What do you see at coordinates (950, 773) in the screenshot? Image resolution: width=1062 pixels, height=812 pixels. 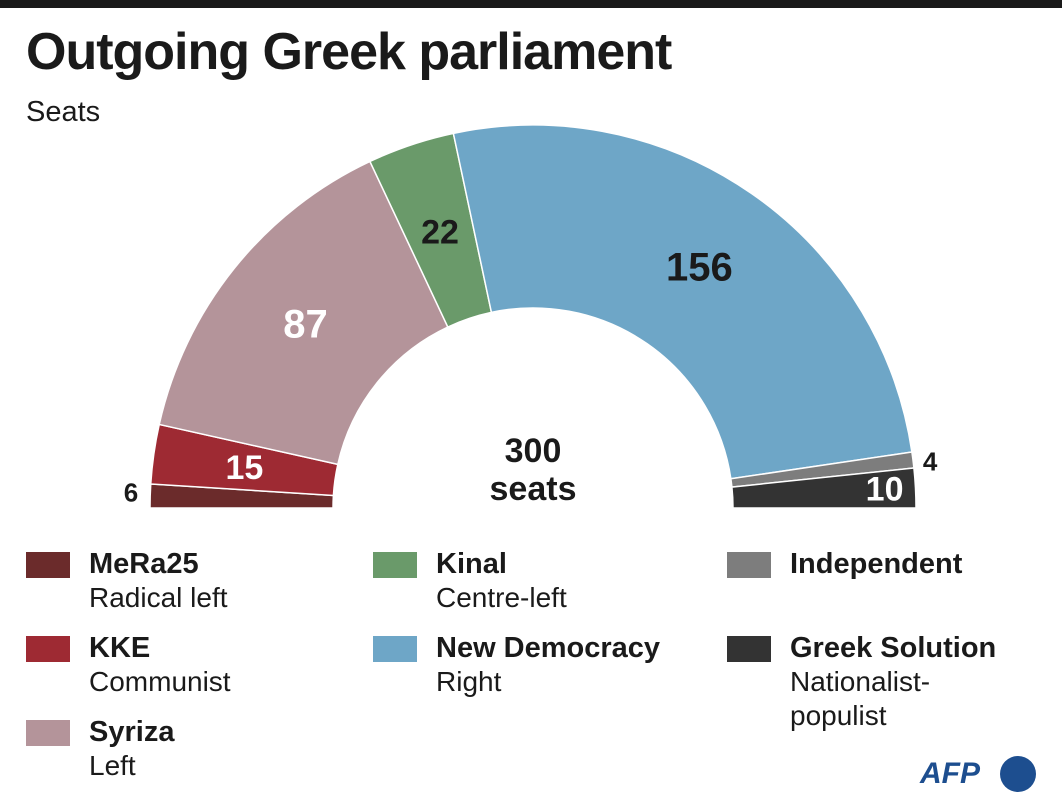 I see `logo-text: AFP` at bounding box center [950, 773].